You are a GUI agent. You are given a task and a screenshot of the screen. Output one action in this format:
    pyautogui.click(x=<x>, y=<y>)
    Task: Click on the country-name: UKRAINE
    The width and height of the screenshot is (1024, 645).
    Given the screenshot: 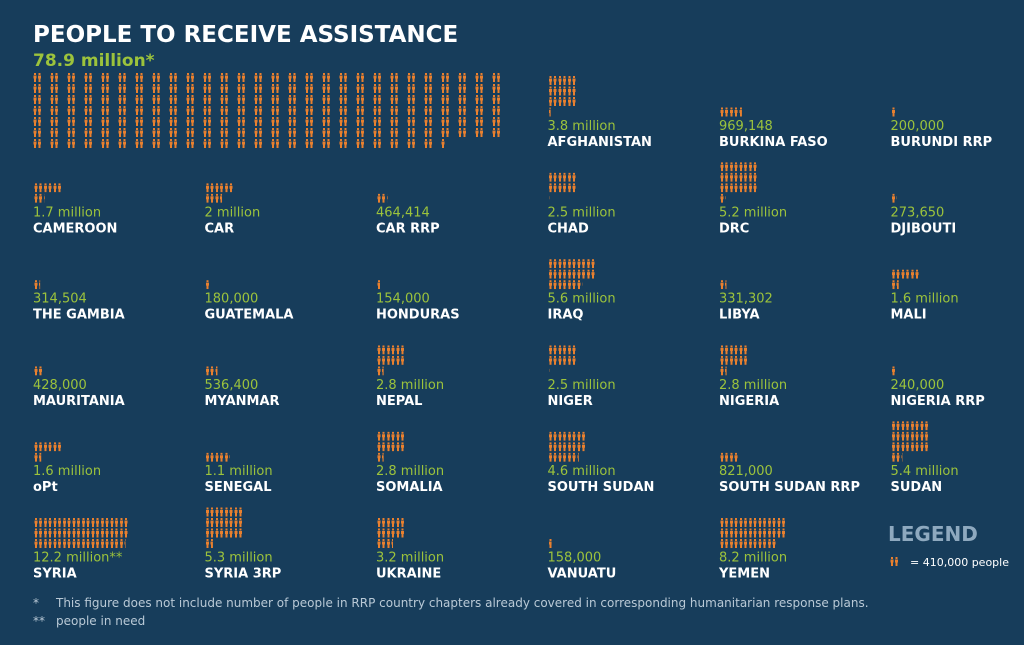 What is the action you would take?
    pyautogui.click(x=408, y=574)
    